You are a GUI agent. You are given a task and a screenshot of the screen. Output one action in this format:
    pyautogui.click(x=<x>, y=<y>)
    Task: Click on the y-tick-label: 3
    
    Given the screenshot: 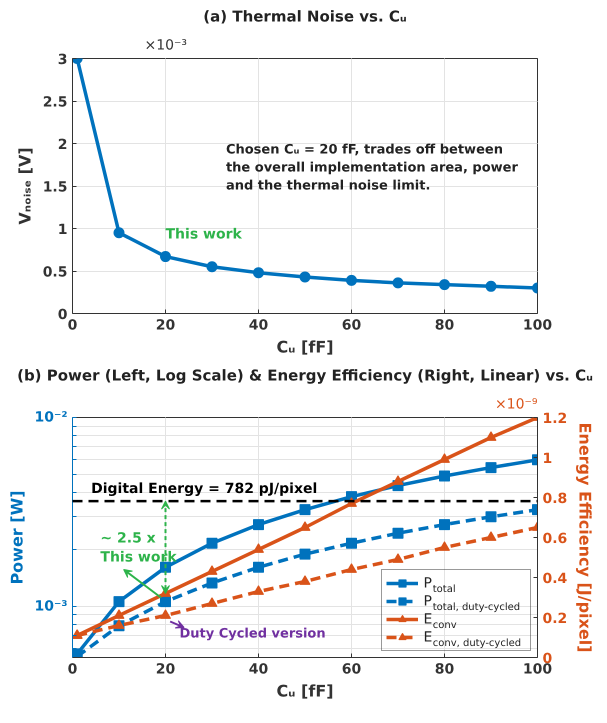 What is the action you would take?
    pyautogui.click(x=63, y=60)
    